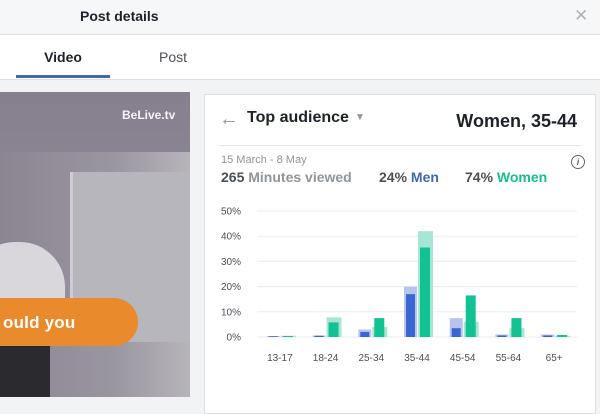  What do you see at coordinates (300, 177) in the screenshot?
I see `minutes-viewed-label: Minutes viewed` at bounding box center [300, 177].